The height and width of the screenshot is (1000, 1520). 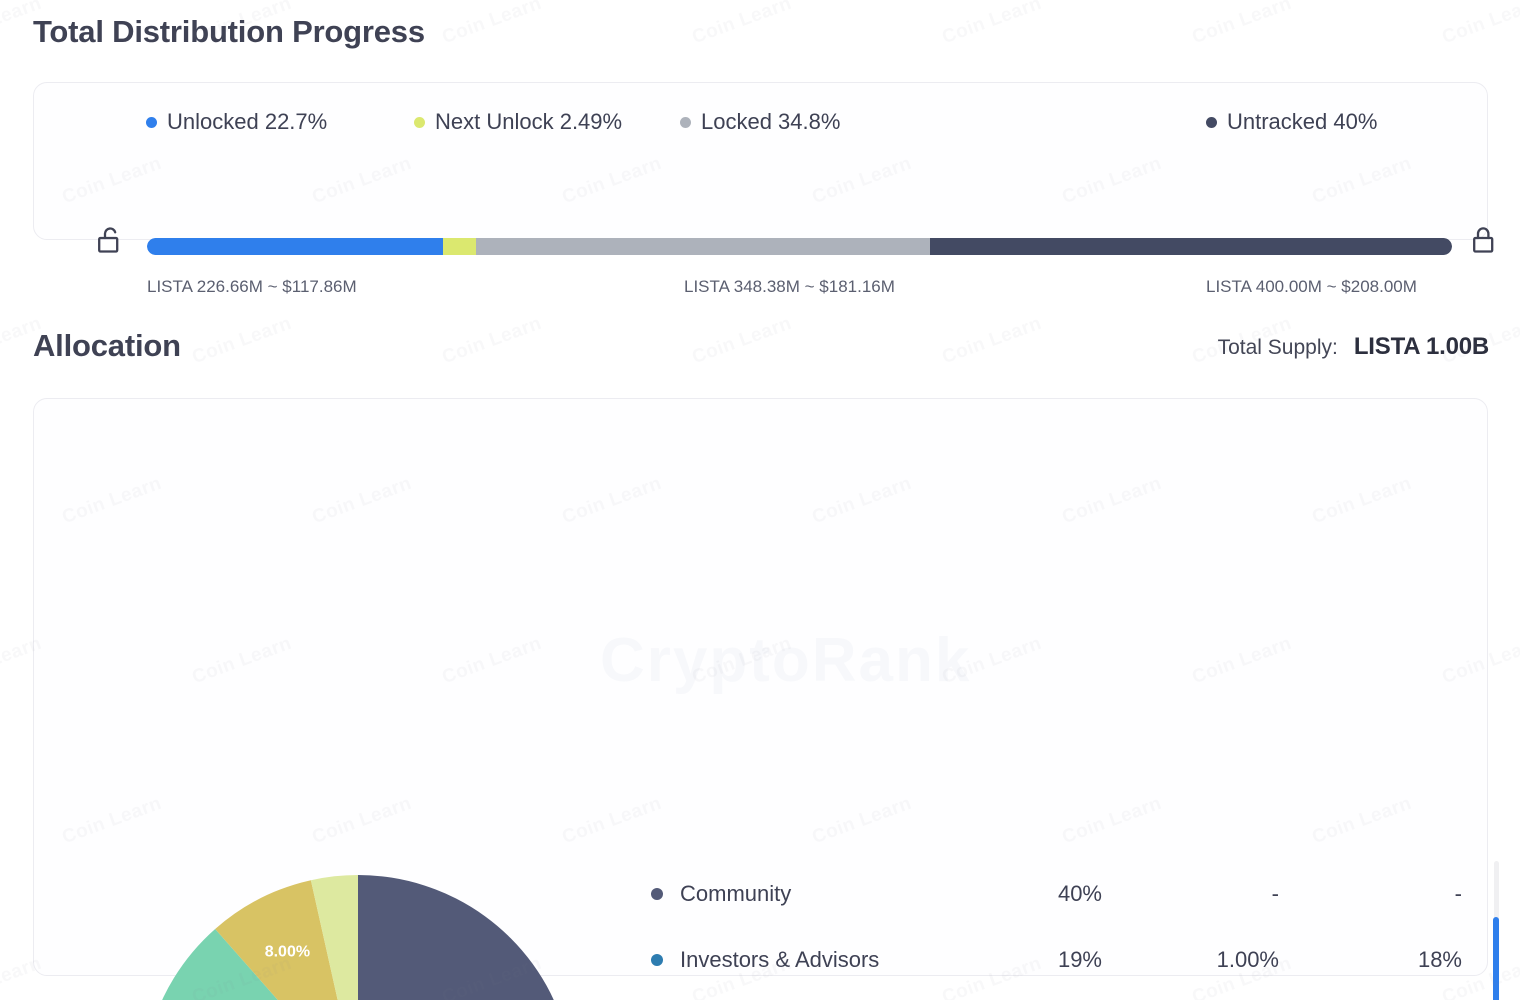 I want to click on progress-segment-unlocked, so click(x=295, y=246).